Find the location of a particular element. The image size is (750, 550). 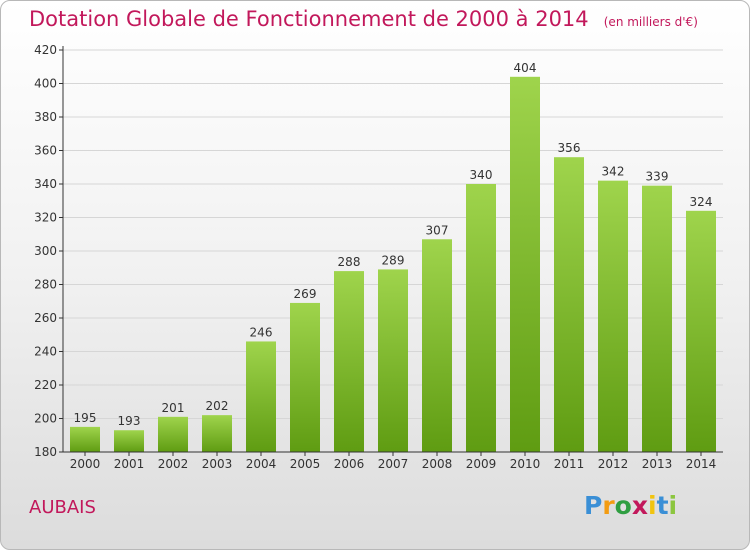

data-label: 269 is located at coordinates (305, 294).